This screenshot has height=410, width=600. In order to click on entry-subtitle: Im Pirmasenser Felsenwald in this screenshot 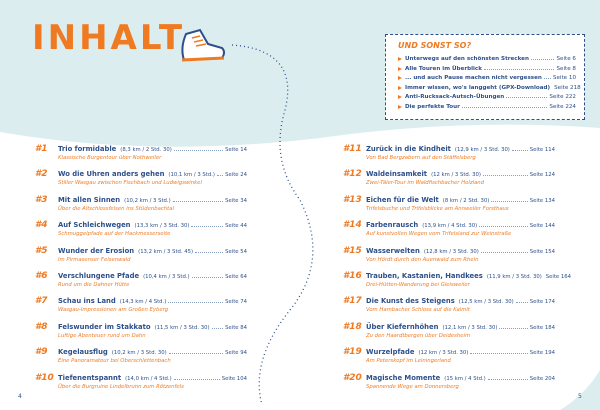, I will do `click(94, 259)`.